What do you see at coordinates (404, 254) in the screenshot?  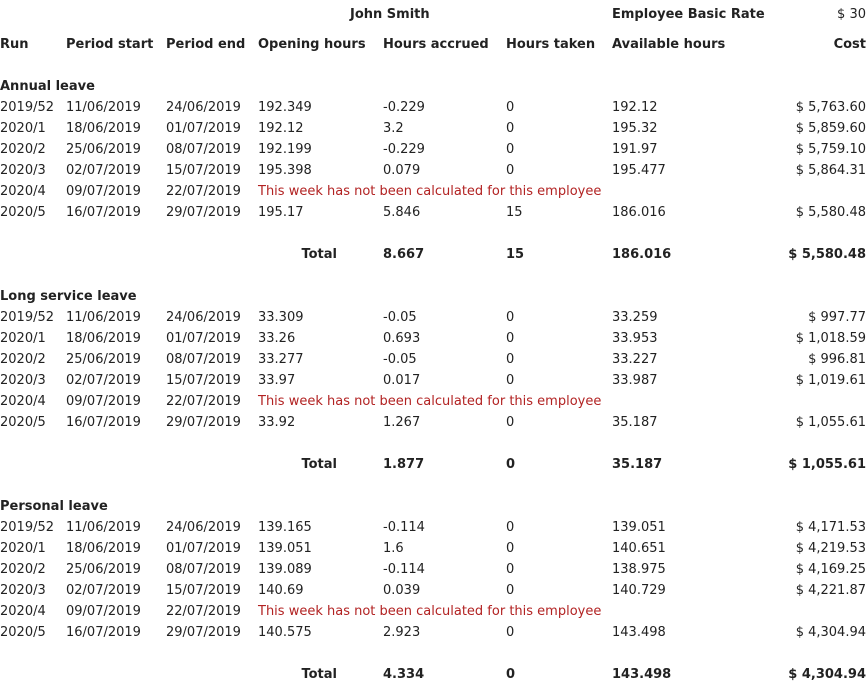 I see `total-hours-accrued: 8.667` at bounding box center [404, 254].